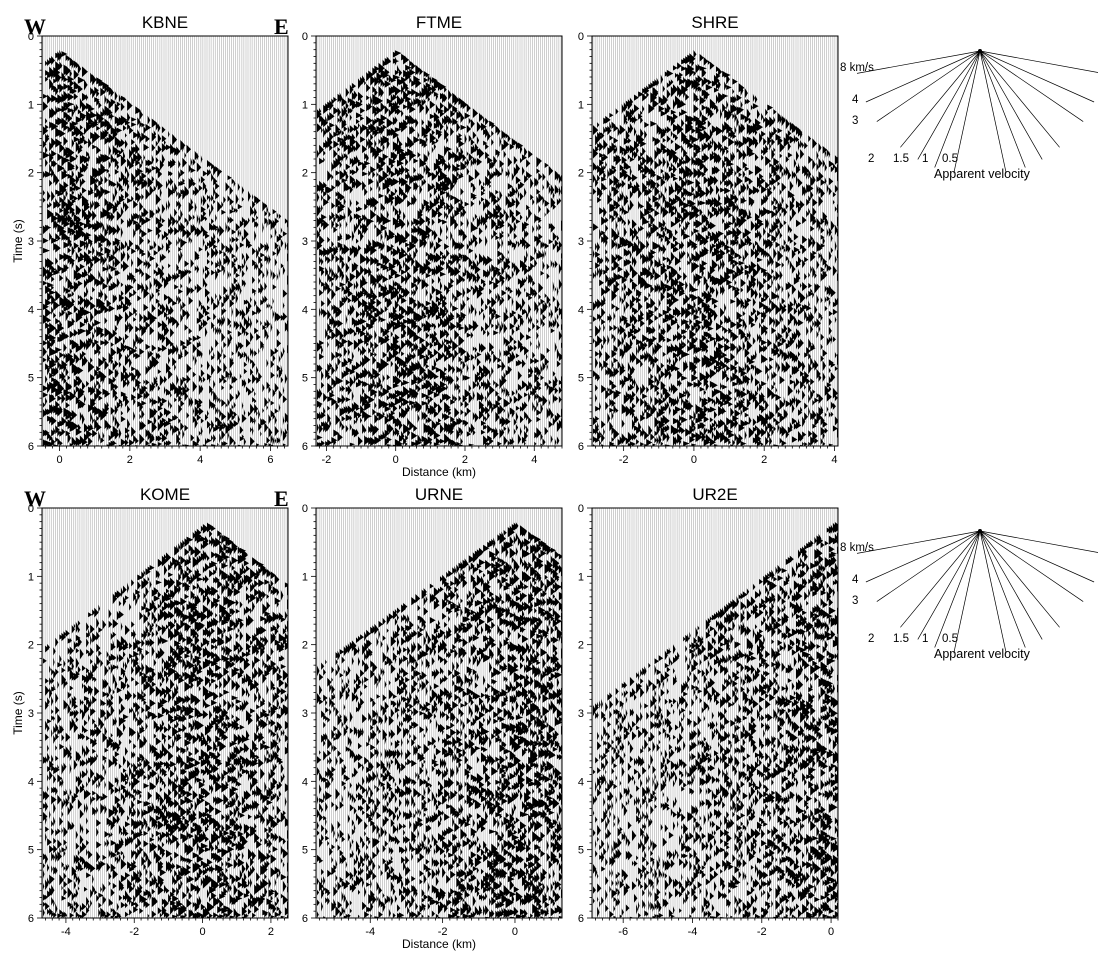  Describe the element at coordinates (150, 711) in the screenshot. I see `panel-kome: 0 1 2 3 4 5 6 -4 -2 0 2 KOME W E Time (s)` at that location.